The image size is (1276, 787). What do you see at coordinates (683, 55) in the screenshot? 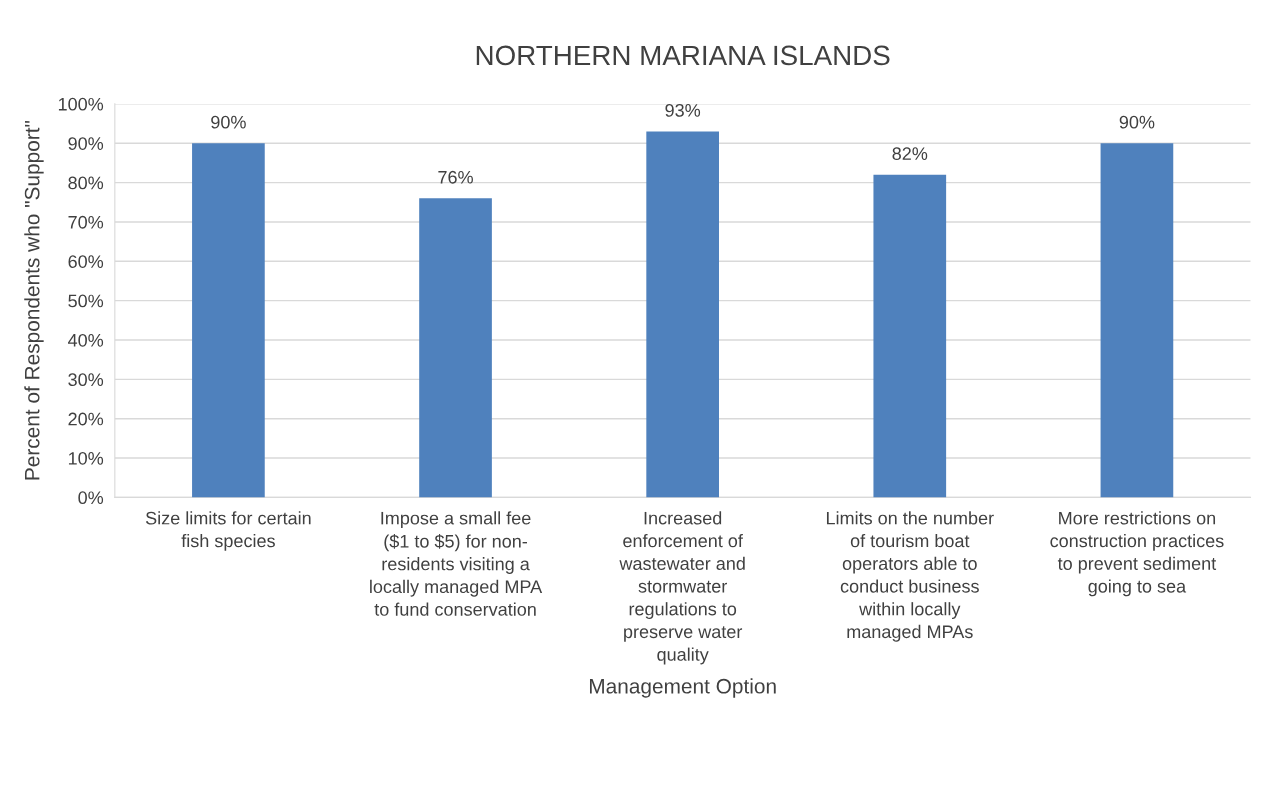
I see `chart-title: NORTHERN MARIANA ISLANDS` at bounding box center [683, 55].